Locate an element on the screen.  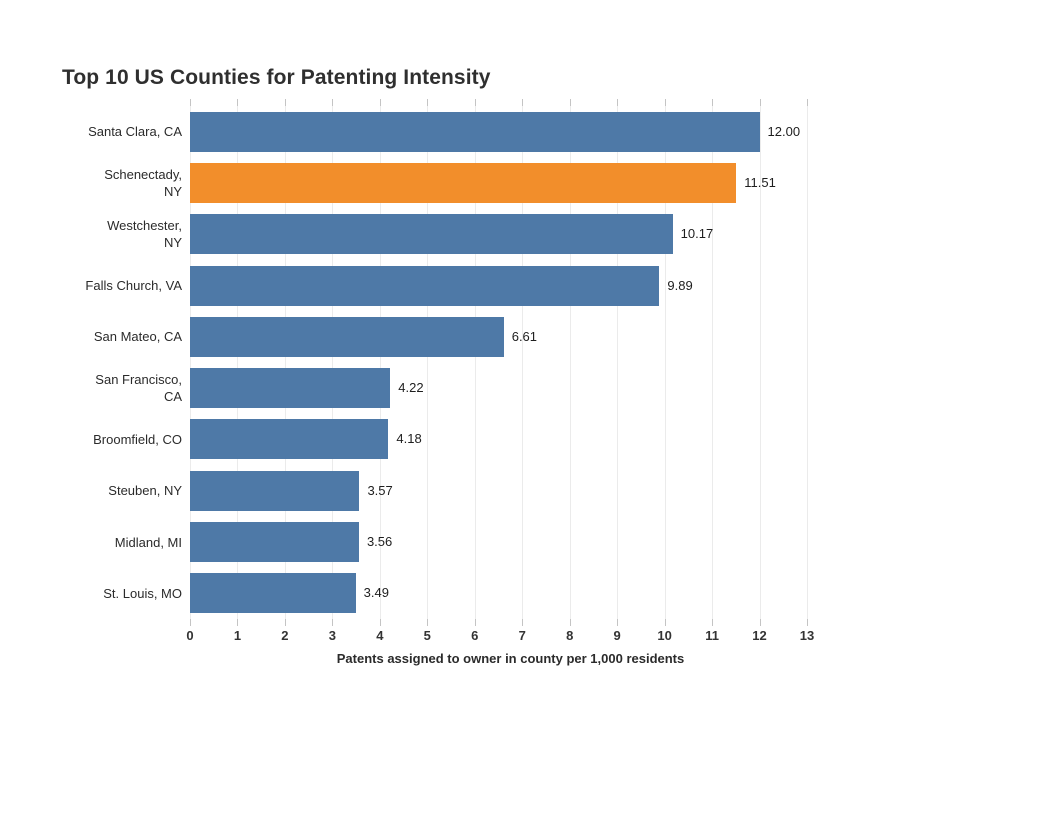
x-tick-label: 13 is located at coordinates (807, 635).